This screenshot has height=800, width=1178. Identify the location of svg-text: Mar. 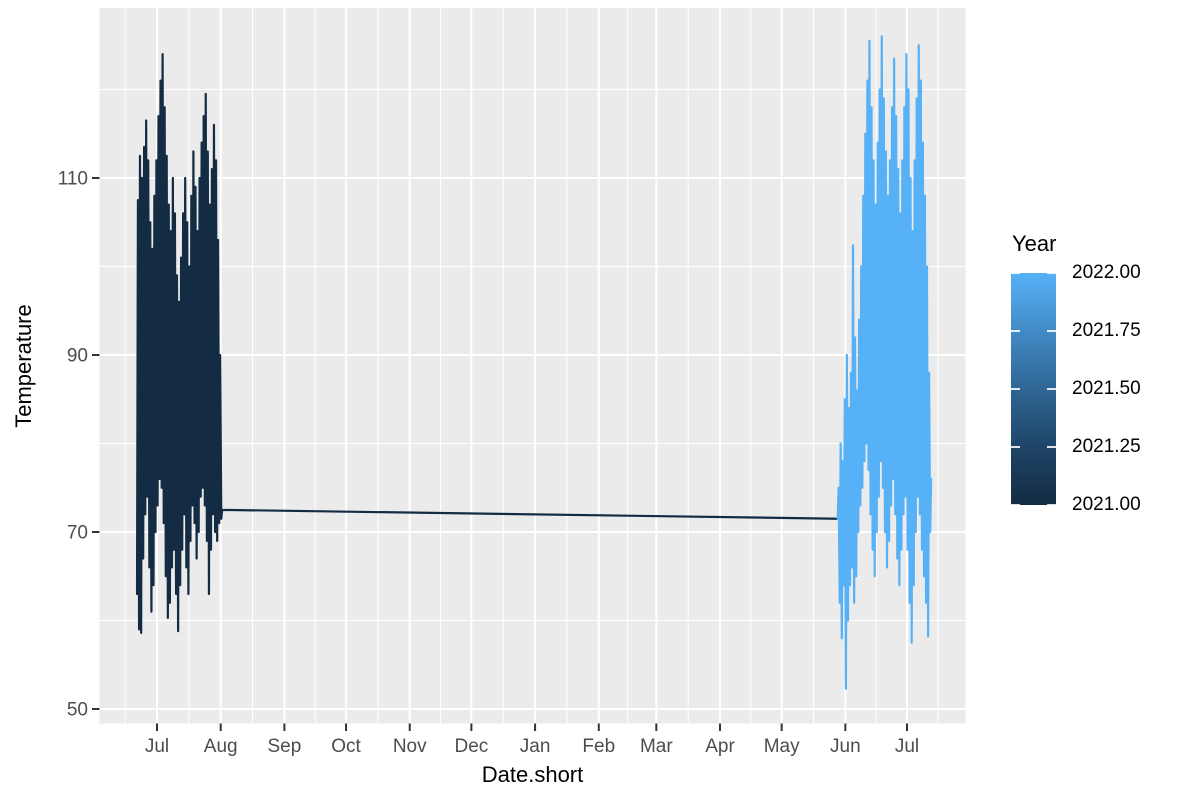
(656, 746).